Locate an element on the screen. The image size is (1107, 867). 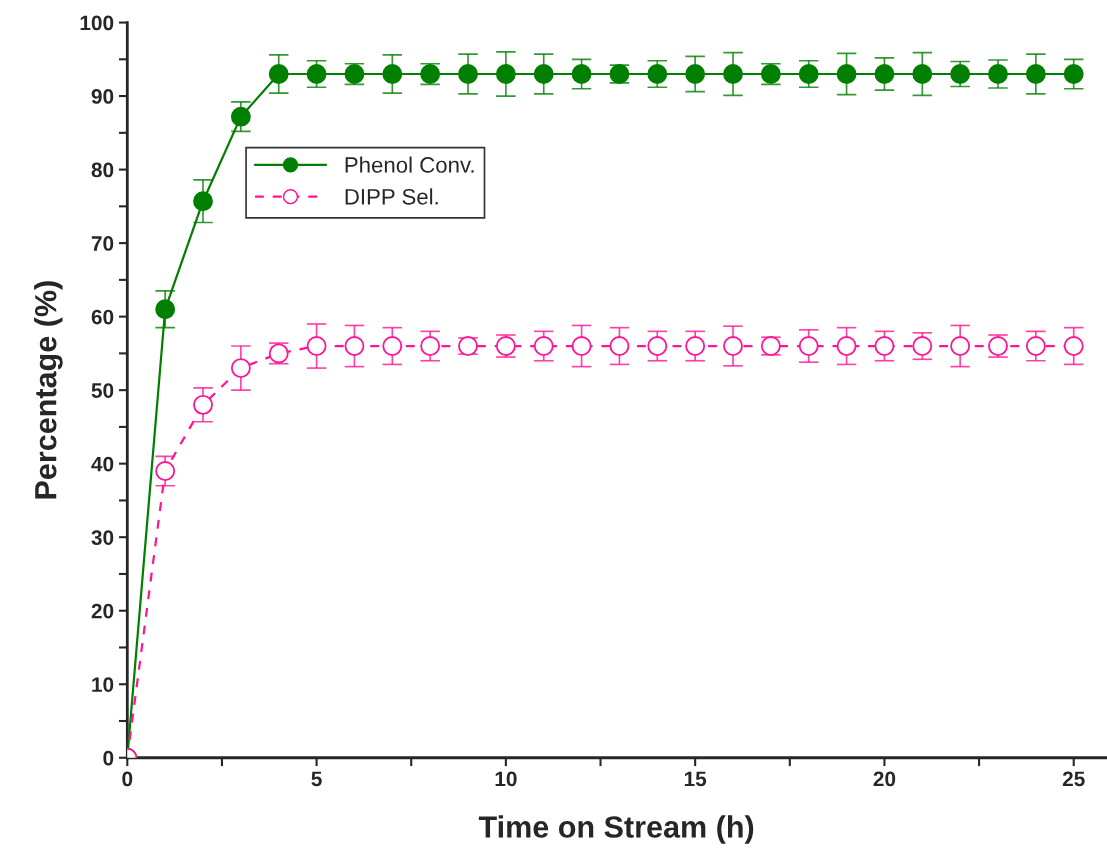
x-axis-title: Time on Stream (h) is located at coordinates (616, 829).